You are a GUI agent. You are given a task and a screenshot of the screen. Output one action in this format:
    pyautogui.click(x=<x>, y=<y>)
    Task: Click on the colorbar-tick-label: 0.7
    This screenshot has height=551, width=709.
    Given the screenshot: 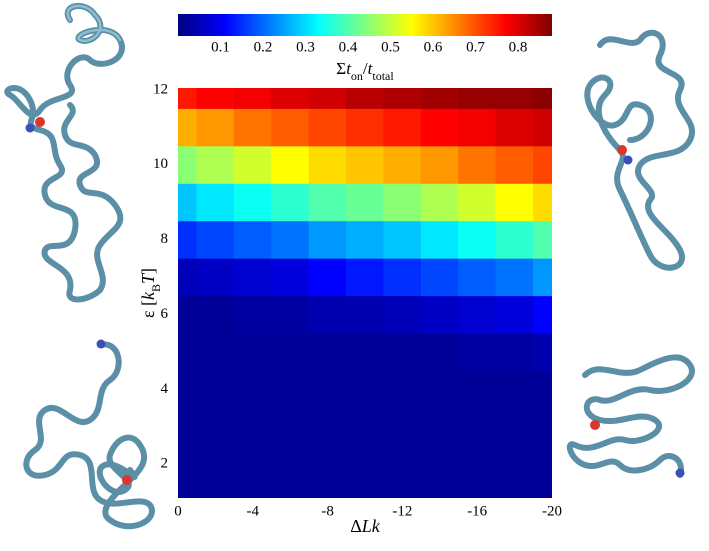 What is the action you would take?
    pyautogui.click(x=475, y=47)
    